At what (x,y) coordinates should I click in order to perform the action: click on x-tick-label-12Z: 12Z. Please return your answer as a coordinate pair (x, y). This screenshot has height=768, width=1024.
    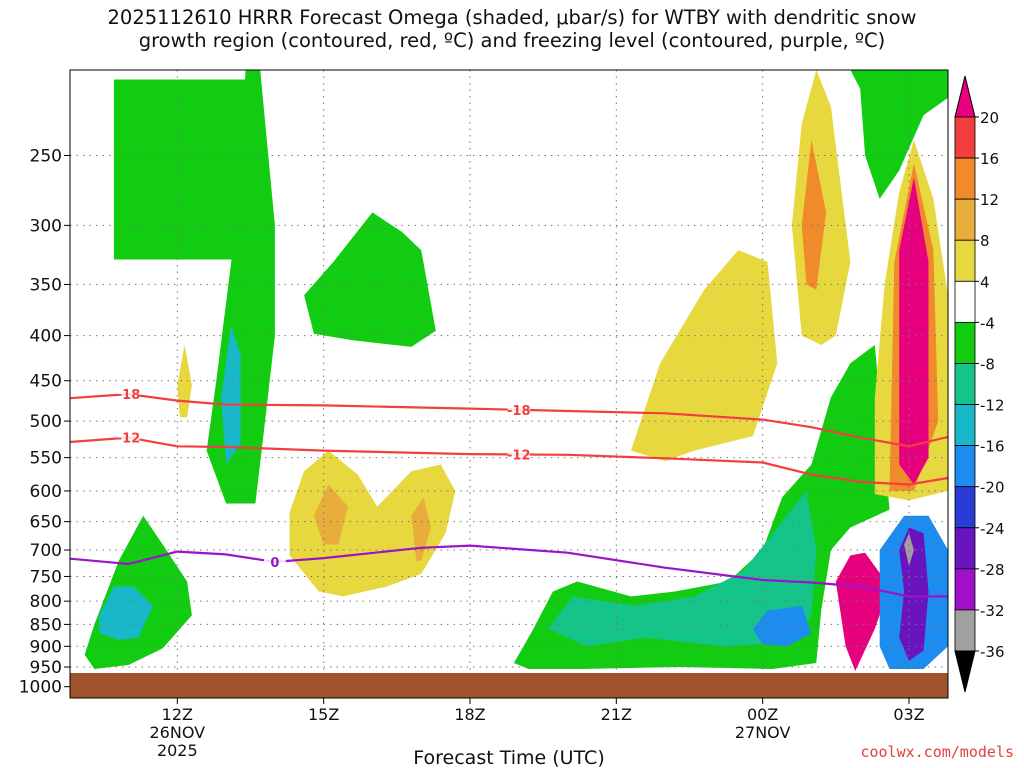
    Looking at the image, I should click on (177, 714).